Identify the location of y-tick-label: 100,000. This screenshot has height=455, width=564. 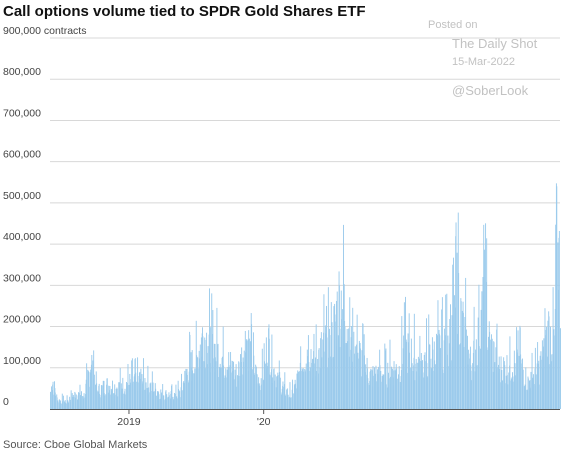
(22, 361).